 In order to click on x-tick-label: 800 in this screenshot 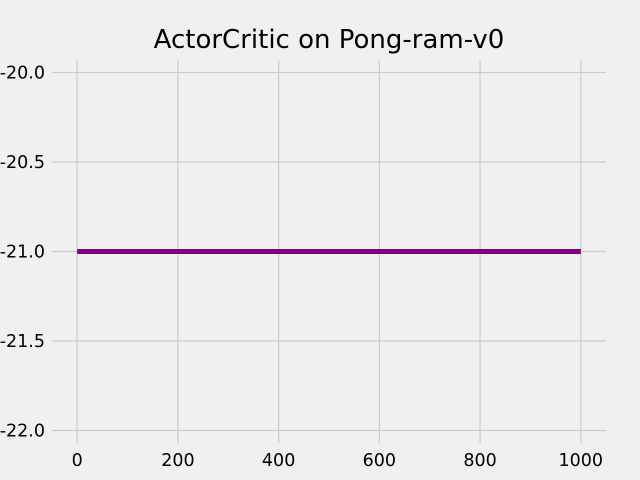, I will do `click(479, 461)`.